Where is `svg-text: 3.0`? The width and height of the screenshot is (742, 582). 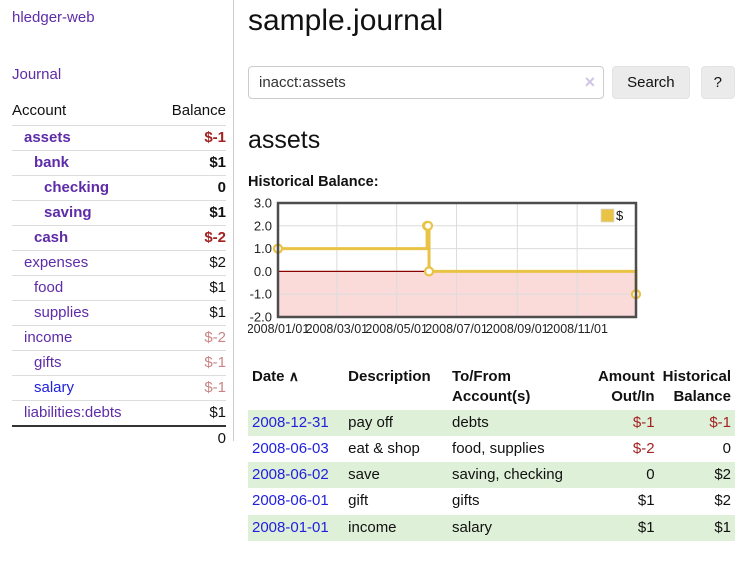
svg-text: 3.0 is located at coordinates (263, 204).